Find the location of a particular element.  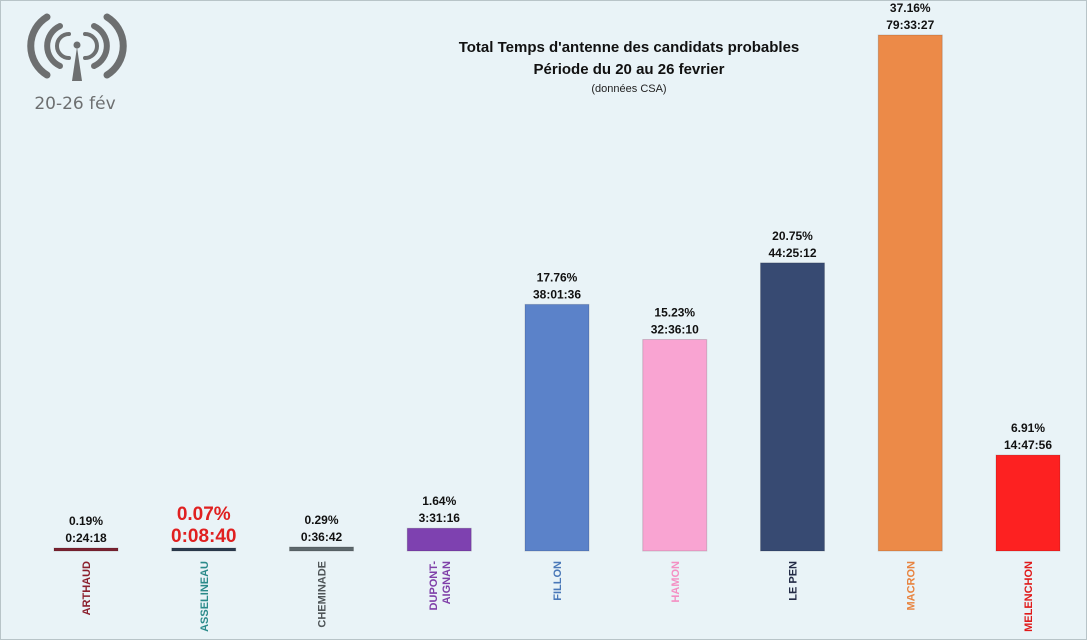

category-label: MELENCHON is located at coordinates (1029, 596).